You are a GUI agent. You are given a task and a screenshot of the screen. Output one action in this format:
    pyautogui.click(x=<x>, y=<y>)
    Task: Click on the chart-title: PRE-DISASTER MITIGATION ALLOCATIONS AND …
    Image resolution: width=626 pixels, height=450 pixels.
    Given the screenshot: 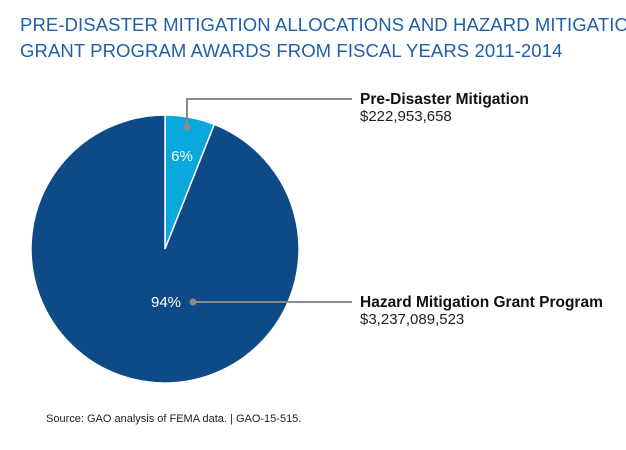 What is the action you would take?
    pyautogui.click(x=323, y=38)
    